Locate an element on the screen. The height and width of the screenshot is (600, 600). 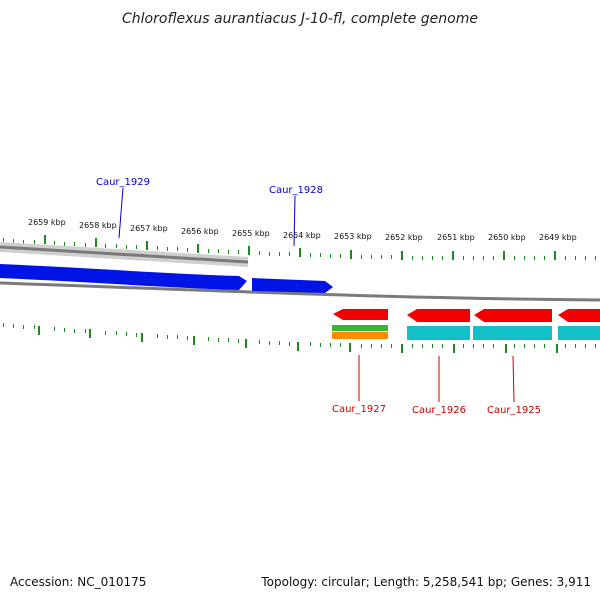
feature-block-green is located at coordinates (360, 328).